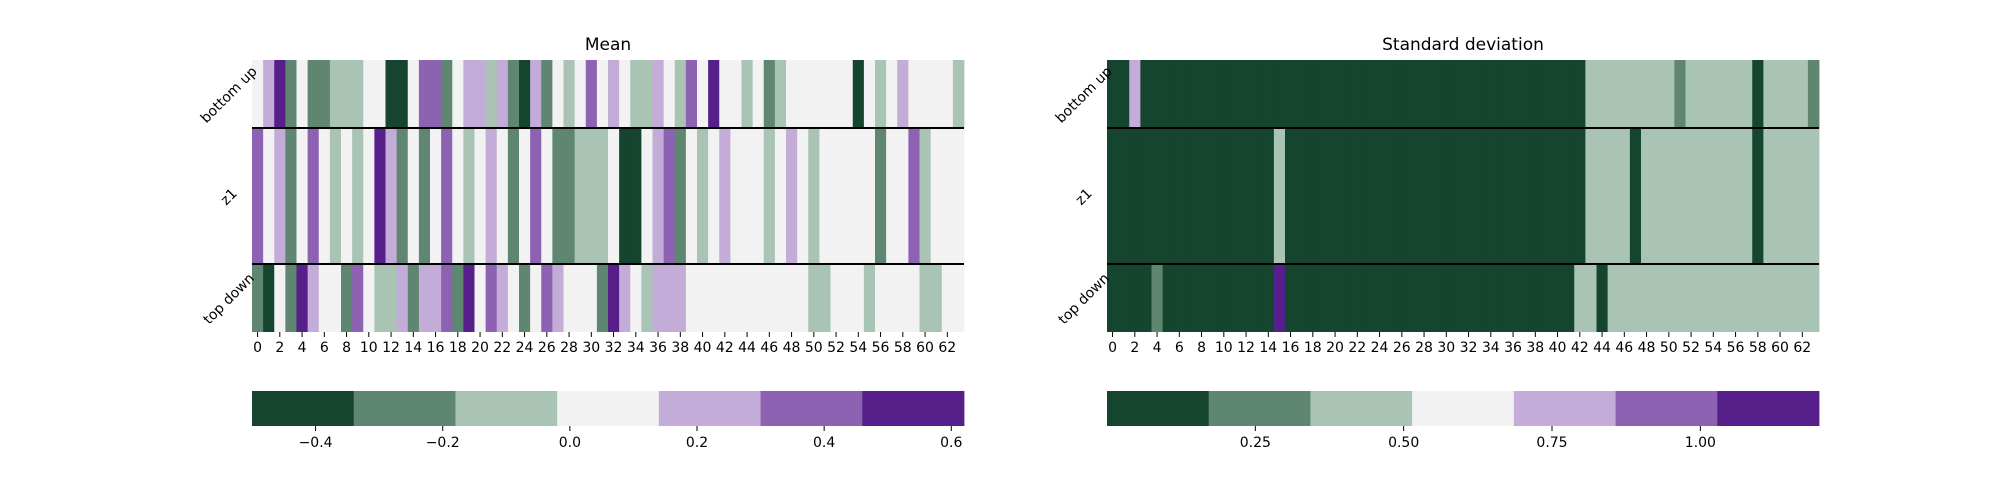 The width and height of the screenshot is (2000, 500). I want to click on std-cell-r2-c58, so click(1758, 298).